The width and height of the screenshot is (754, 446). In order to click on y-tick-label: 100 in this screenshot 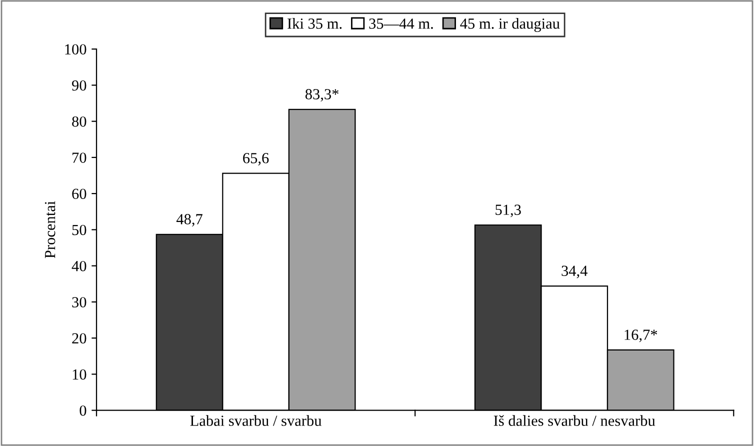, I will do `click(75, 49)`.